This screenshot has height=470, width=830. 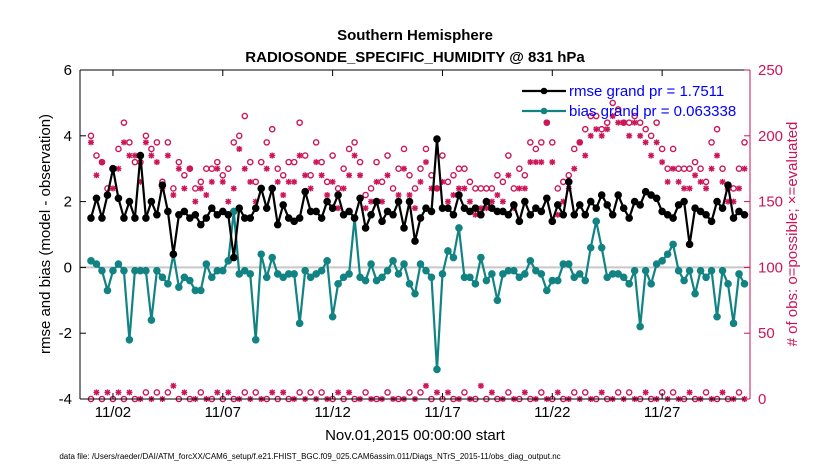 I want to click on y-right-tick-label: 0, so click(x=762, y=399).